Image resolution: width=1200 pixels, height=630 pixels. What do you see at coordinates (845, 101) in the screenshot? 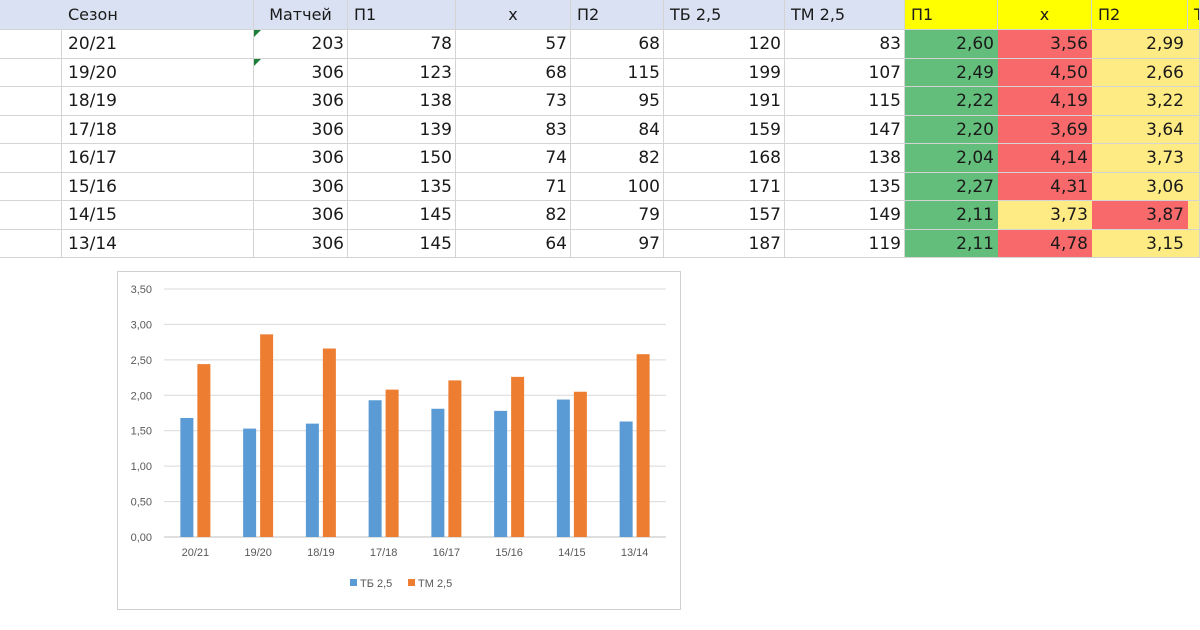
I see `under-count-cell: 115` at bounding box center [845, 101].